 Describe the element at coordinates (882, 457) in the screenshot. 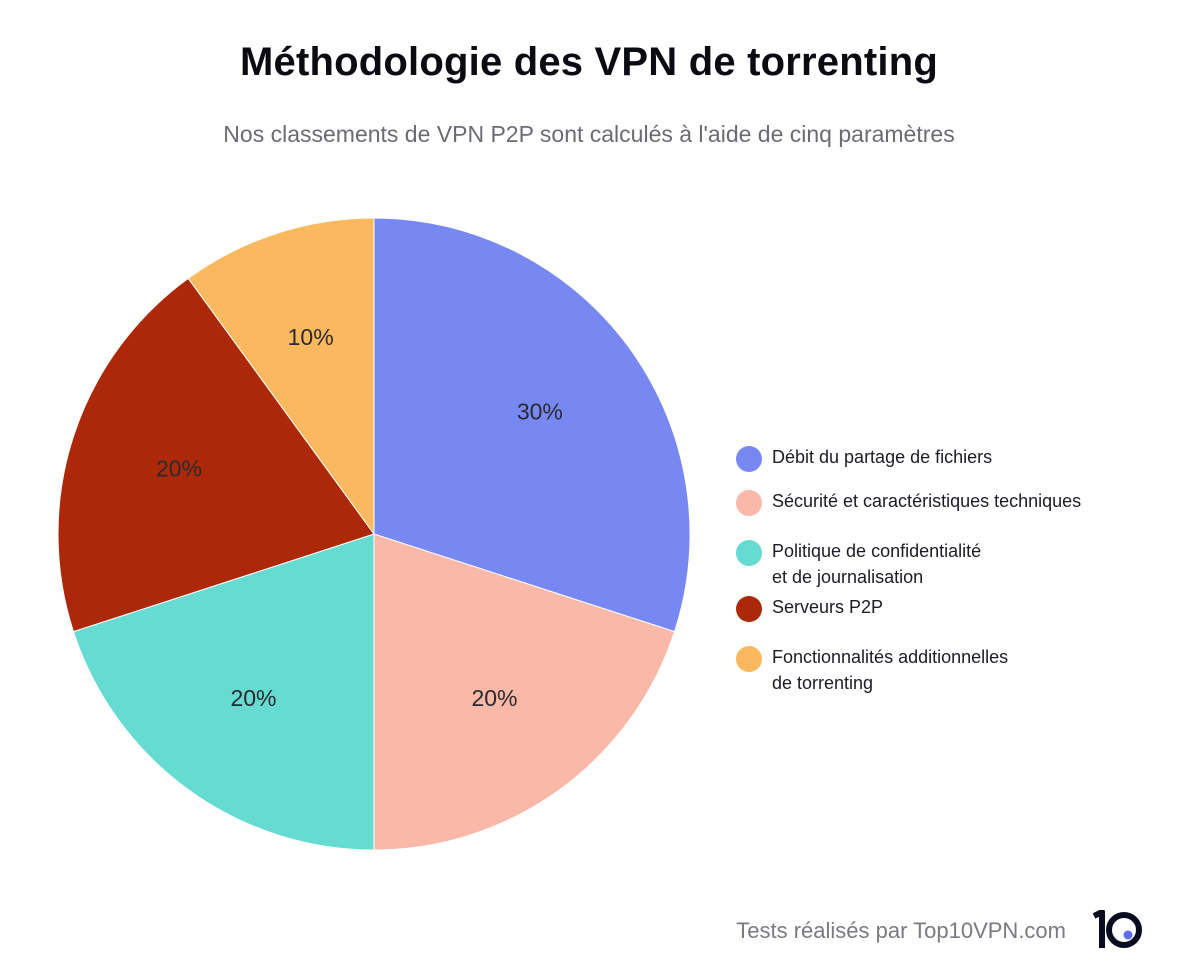

I see `legend-label-0: Débit du partage de fichiers` at that location.